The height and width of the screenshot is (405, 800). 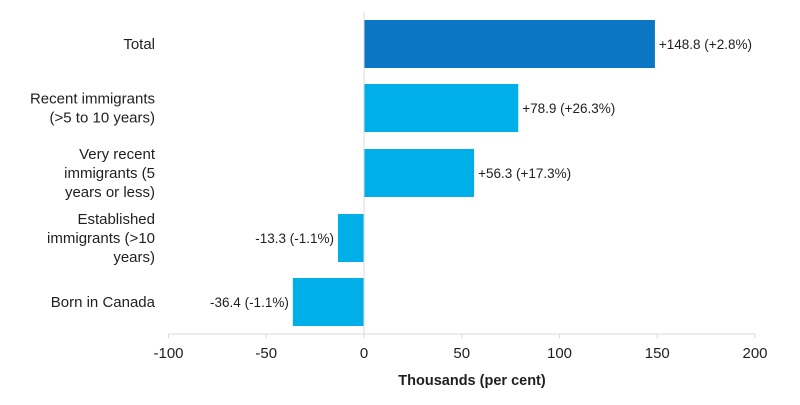 What do you see at coordinates (116, 219) in the screenshot?
I see `category-label-line: Established` at bounding box center [116, 219].